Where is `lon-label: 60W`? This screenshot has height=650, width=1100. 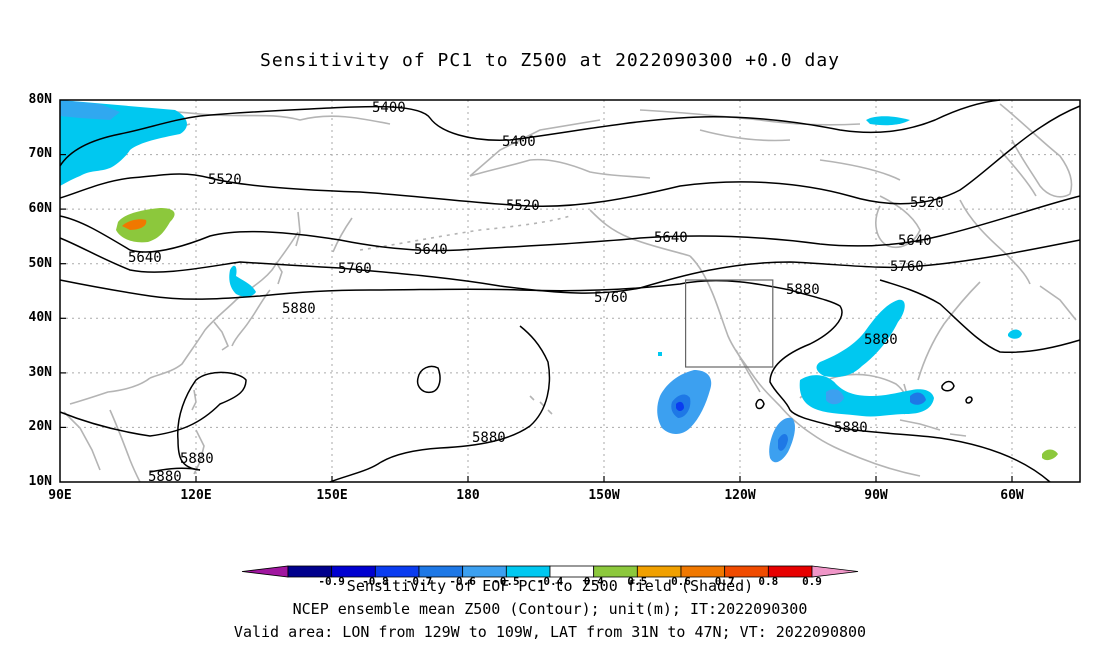
lon-label: 60W is located at coordinates (1012, 495).